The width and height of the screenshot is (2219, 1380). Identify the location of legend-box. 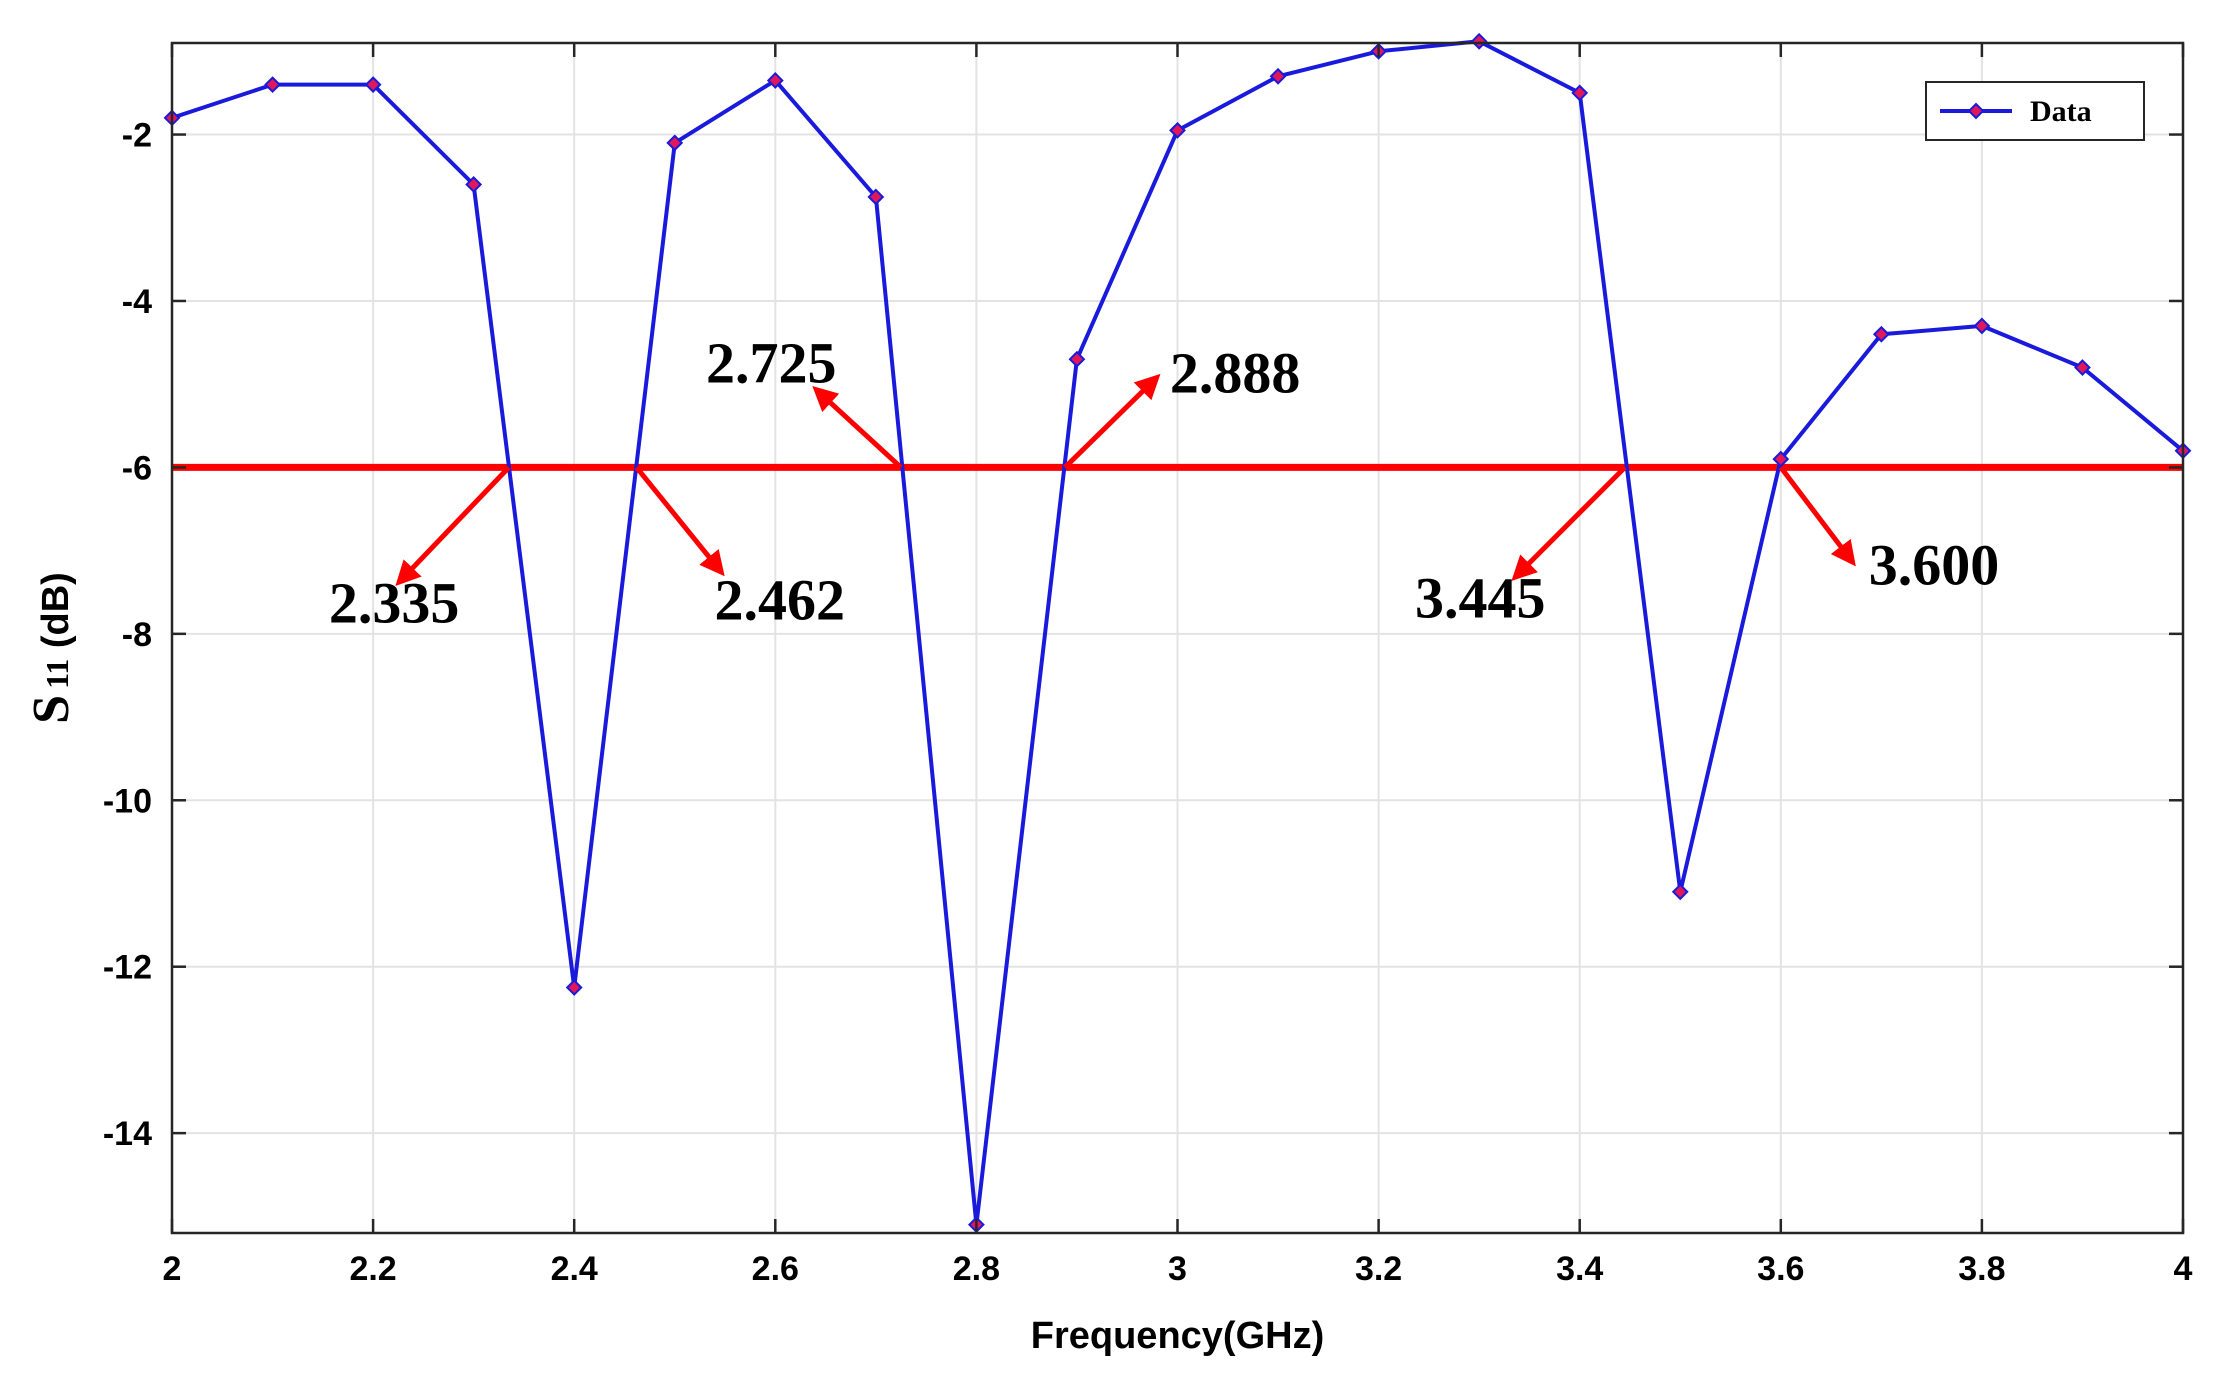
(2035, 111).